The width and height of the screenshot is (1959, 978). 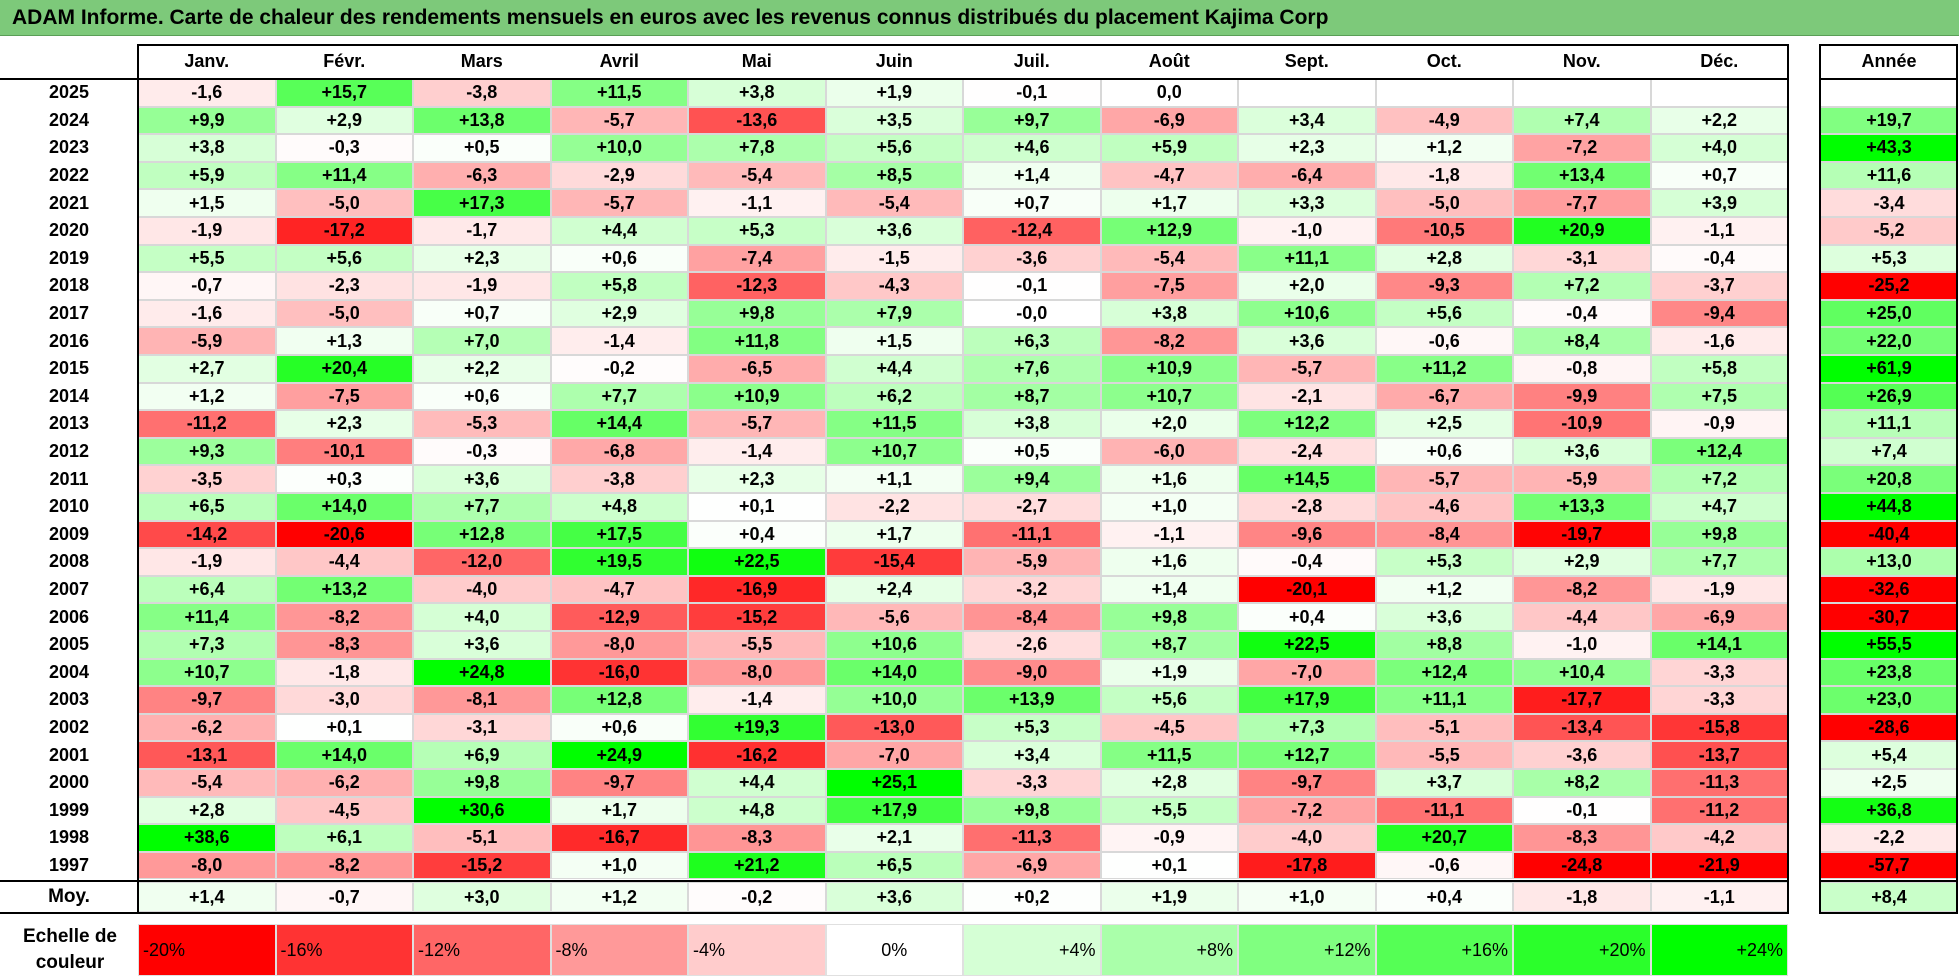 I want to click on average-cell: +3,0, so click(x=482, y=897).